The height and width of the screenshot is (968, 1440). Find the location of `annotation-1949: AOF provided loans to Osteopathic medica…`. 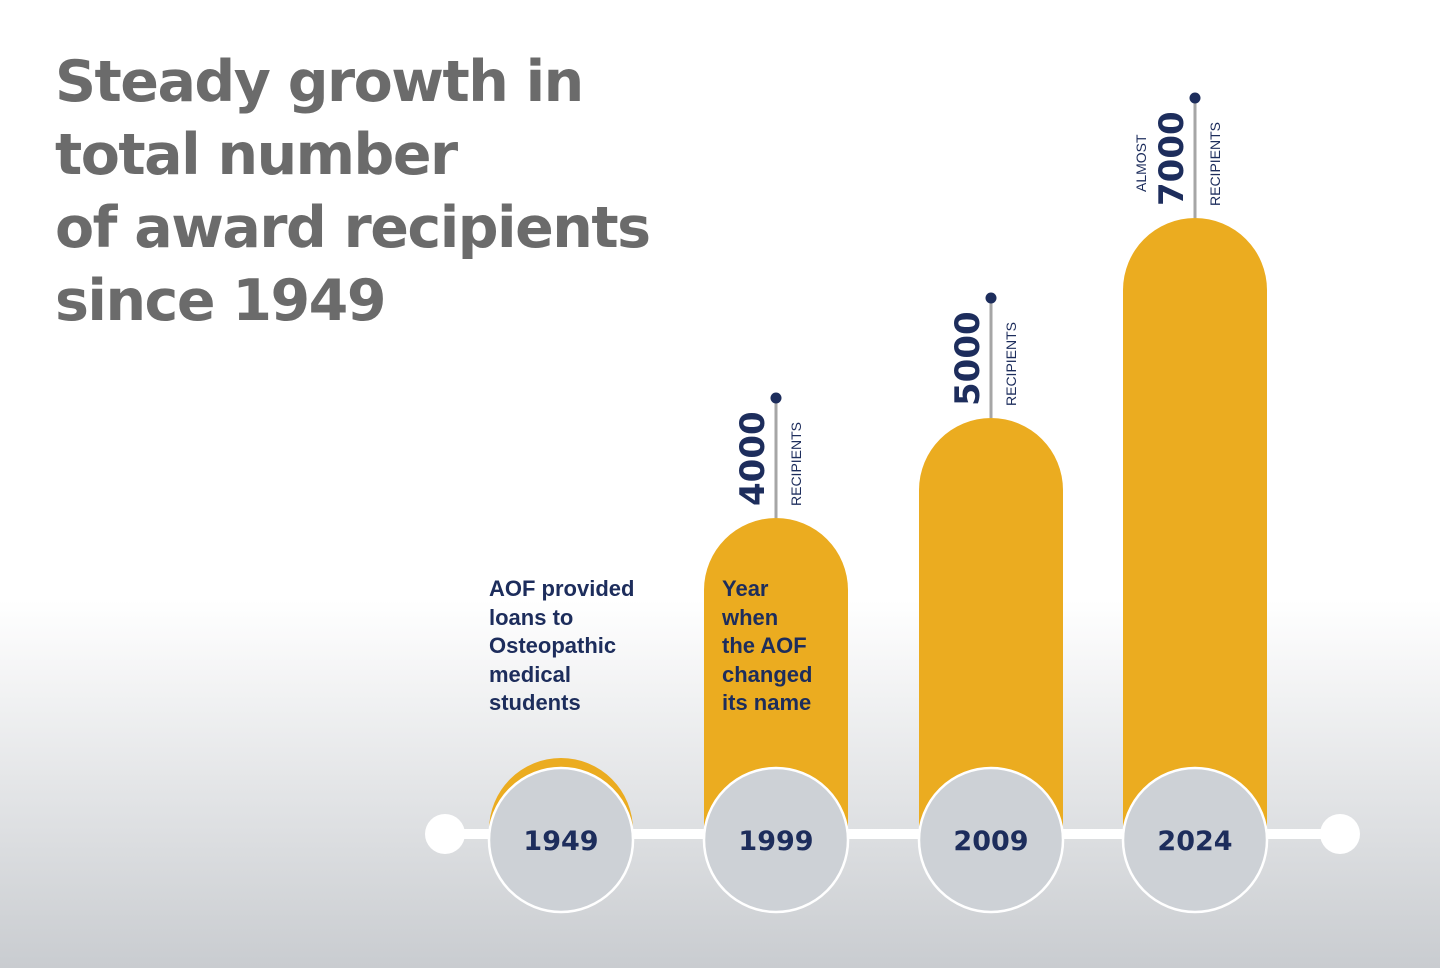

annotation-1949: AOF provided loans to Osteopathic medica… is located at coordinates (561, 646).